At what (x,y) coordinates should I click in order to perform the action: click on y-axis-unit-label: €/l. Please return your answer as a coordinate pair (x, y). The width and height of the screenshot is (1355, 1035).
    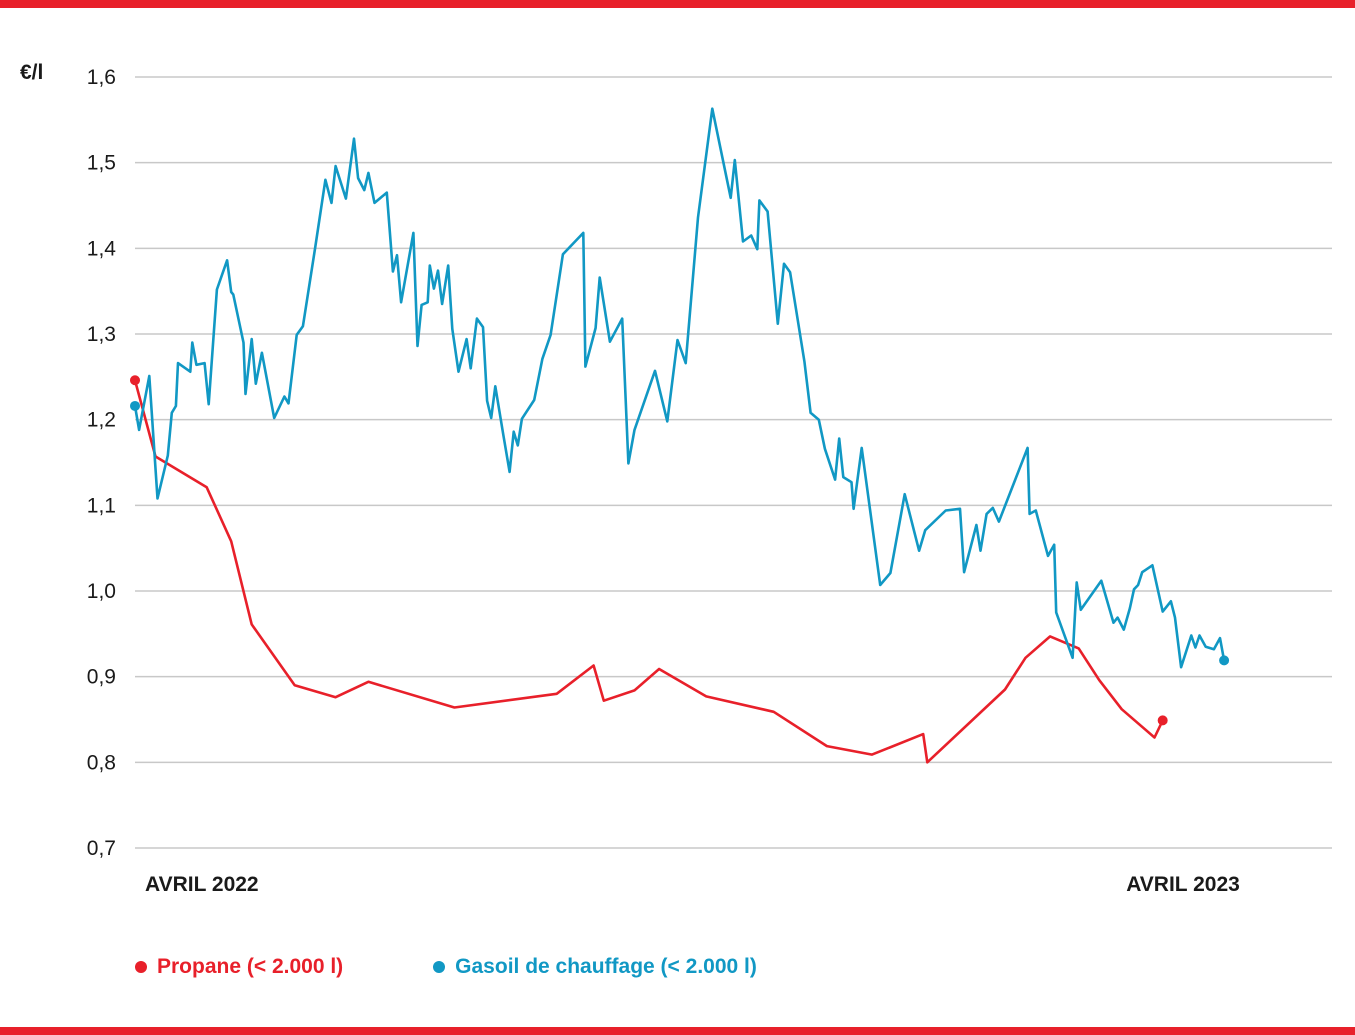
    Looking at the image, I should click on (31, 72).